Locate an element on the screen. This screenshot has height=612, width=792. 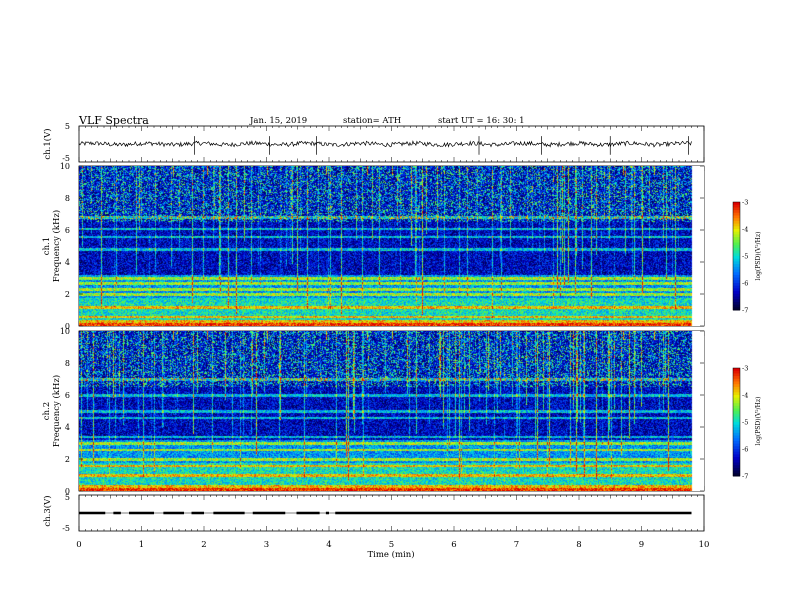
date-label: Jan. 15, 2019 is located at coordinates (278, 121).